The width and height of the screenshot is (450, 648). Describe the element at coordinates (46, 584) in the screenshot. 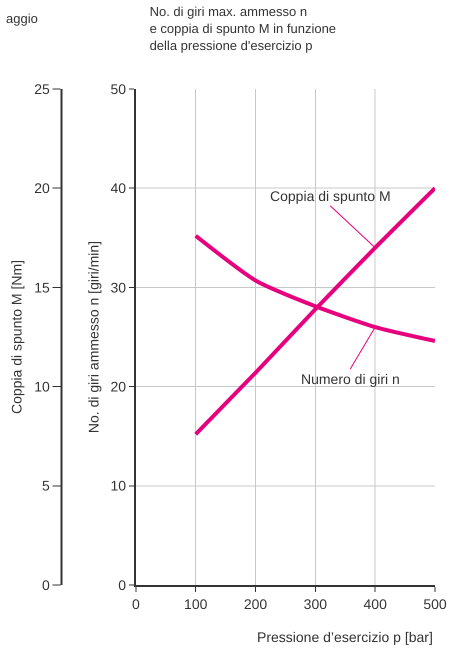

I see `y2-tick-label: 0` at that location.